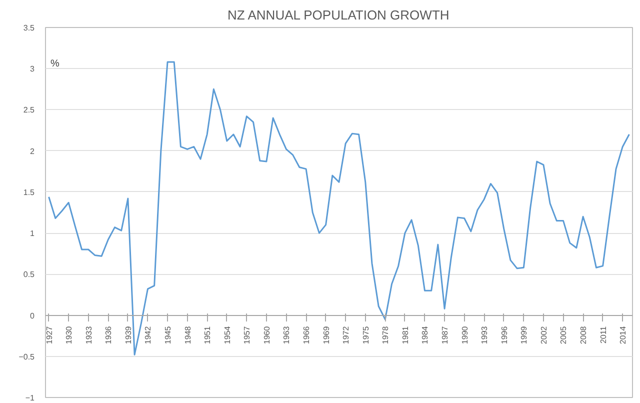  Describe the element at coordinates (33, 69) in the screenshot. I see `y-tick-label: 3` at that location.